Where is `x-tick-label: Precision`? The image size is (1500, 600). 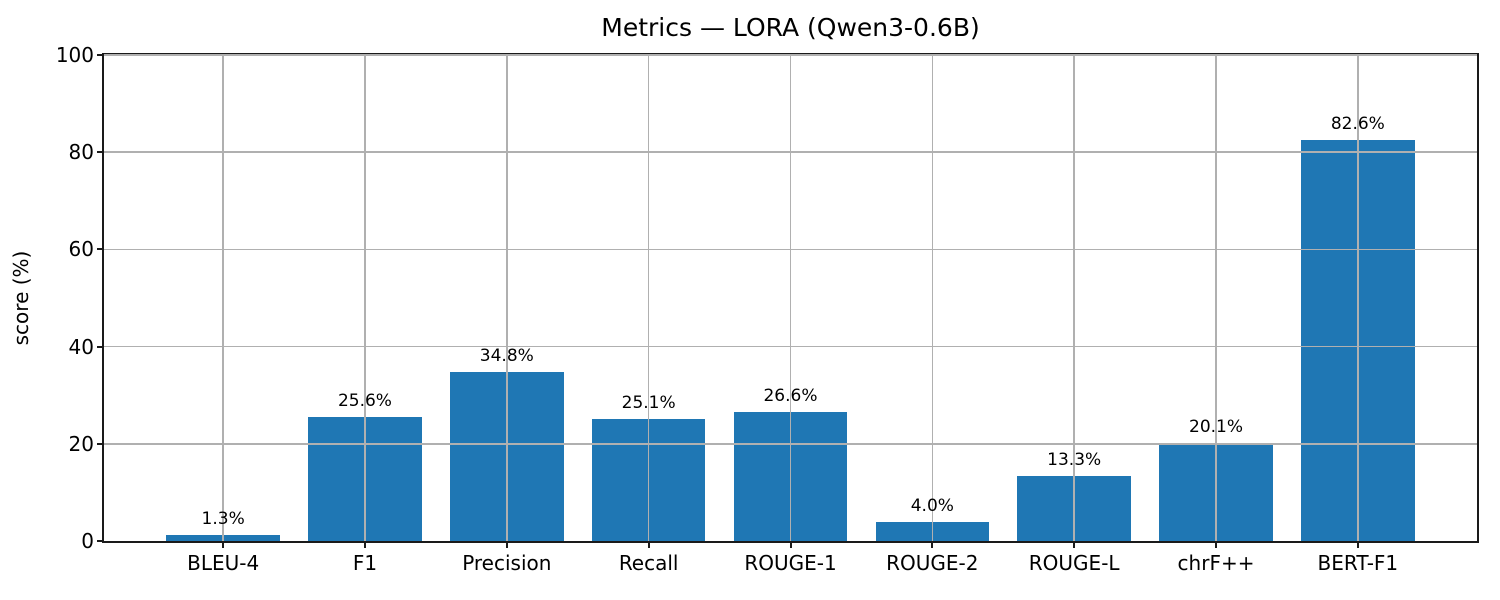 x-tick-label: Precision is located at coordinates (507, 563).